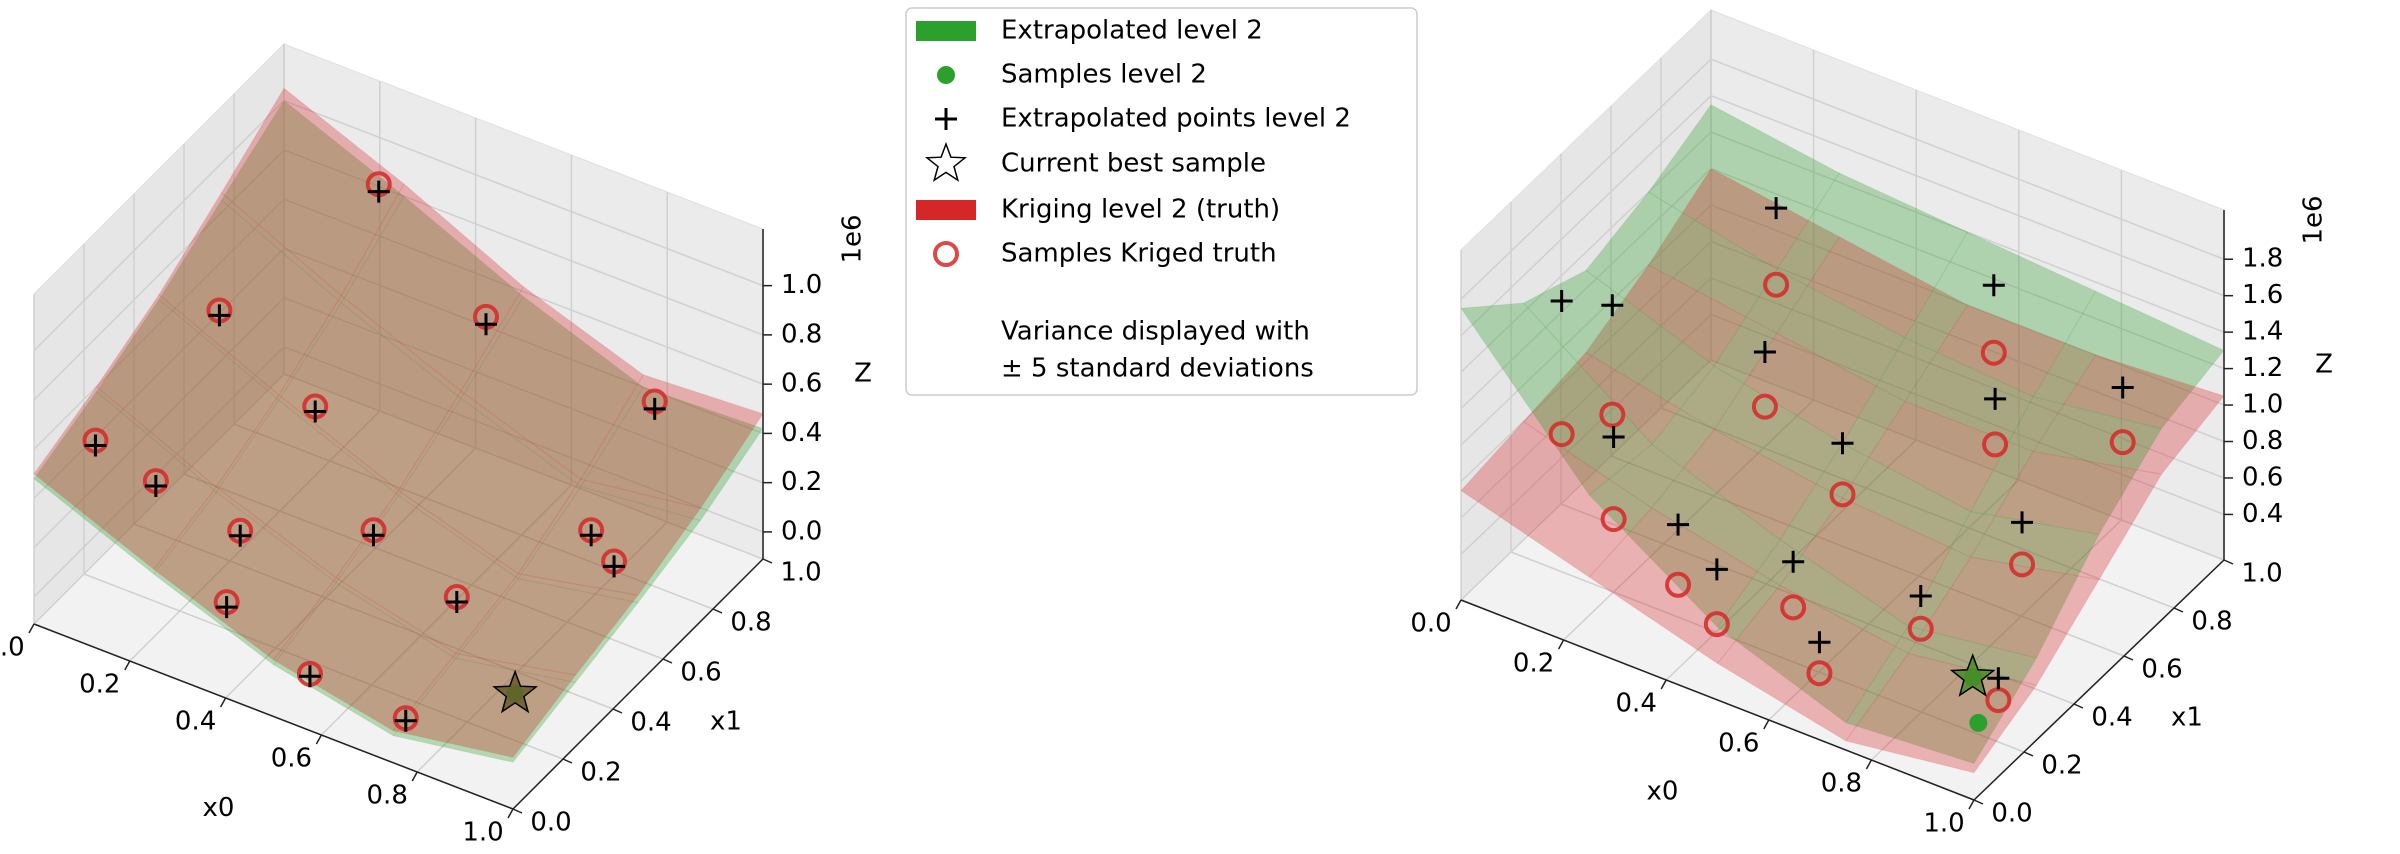 Image resolution: width=2400 pixels, height=854 pixels. What do you see at coordinates (1176, 119) in the screenshot?
I see `legend-label: Extrapolated points level 2` at bounding box center [1176, 119].